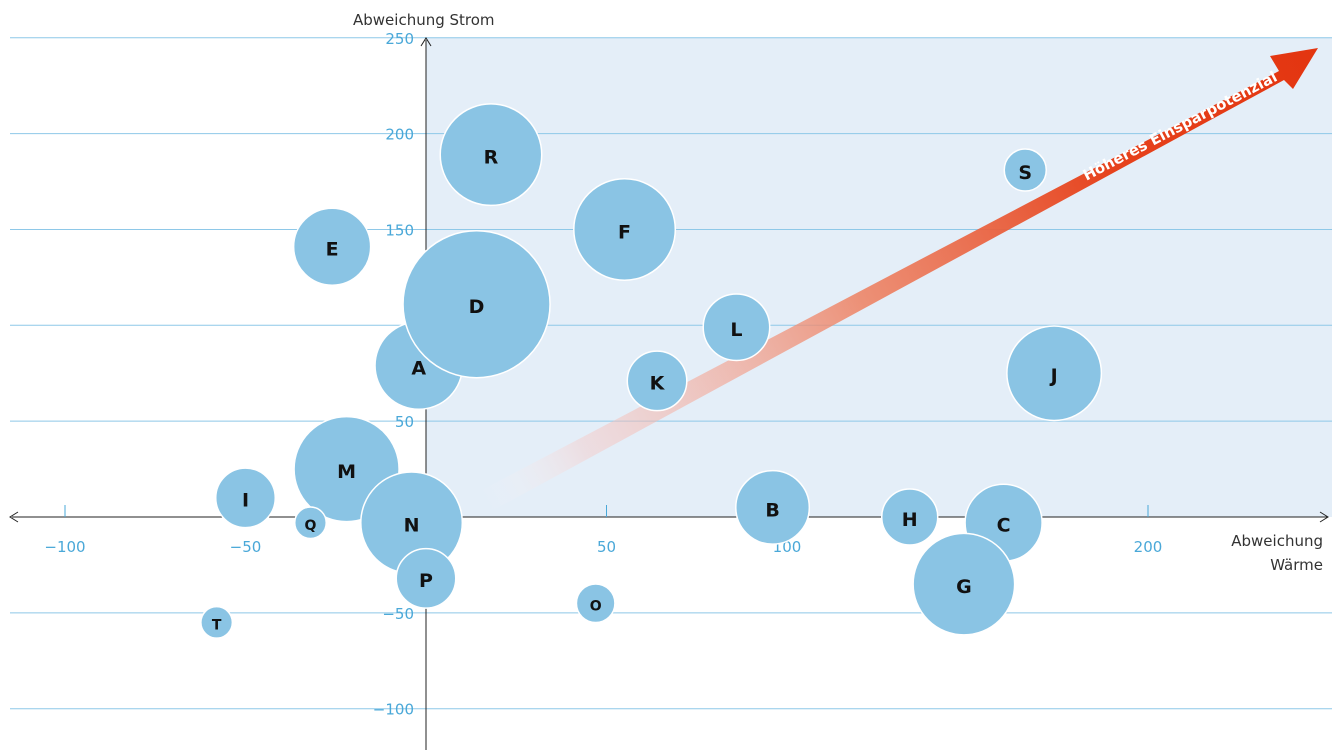 The height and width of the screenshot is (753, 1334). I want to click on bubble-label: S, so click(1025, 173).